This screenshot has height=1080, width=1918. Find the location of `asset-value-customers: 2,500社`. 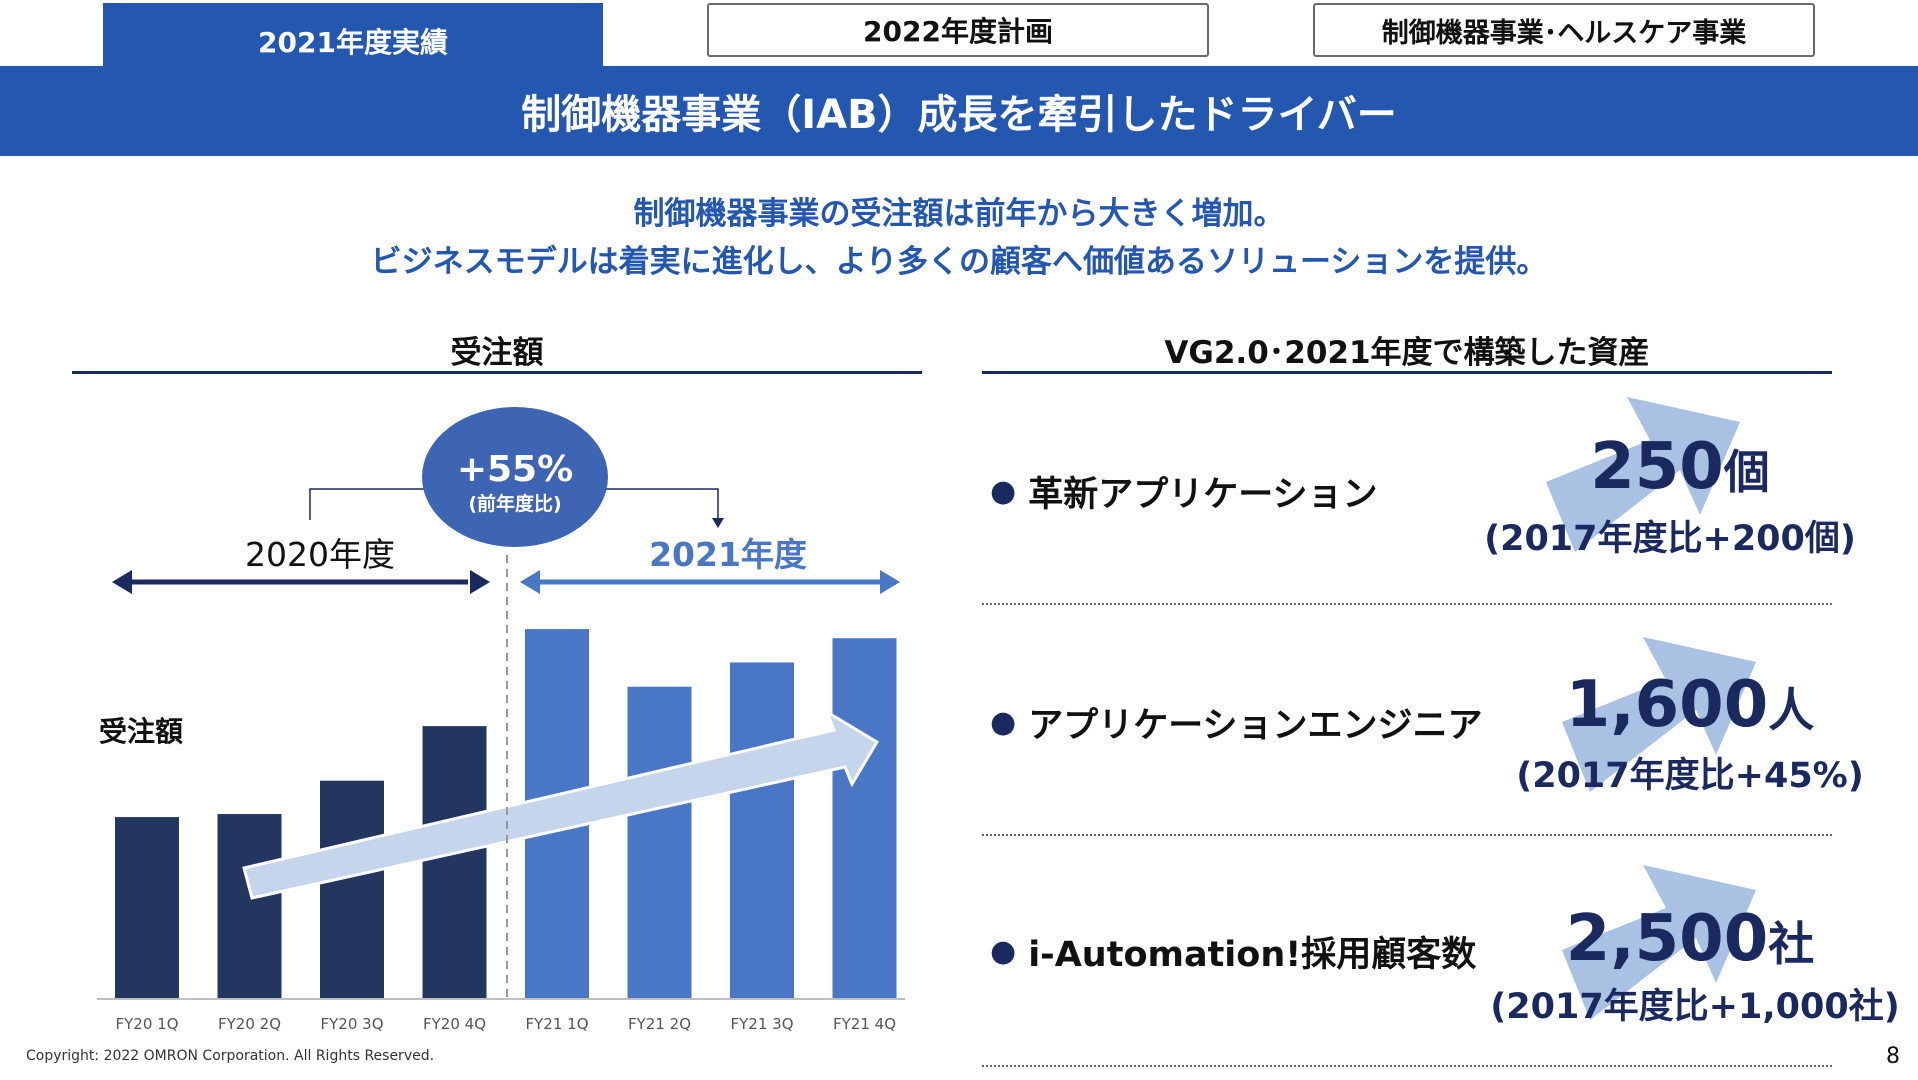

asset-value-customers: 2,500社 is located at coordinates (1690, 939).